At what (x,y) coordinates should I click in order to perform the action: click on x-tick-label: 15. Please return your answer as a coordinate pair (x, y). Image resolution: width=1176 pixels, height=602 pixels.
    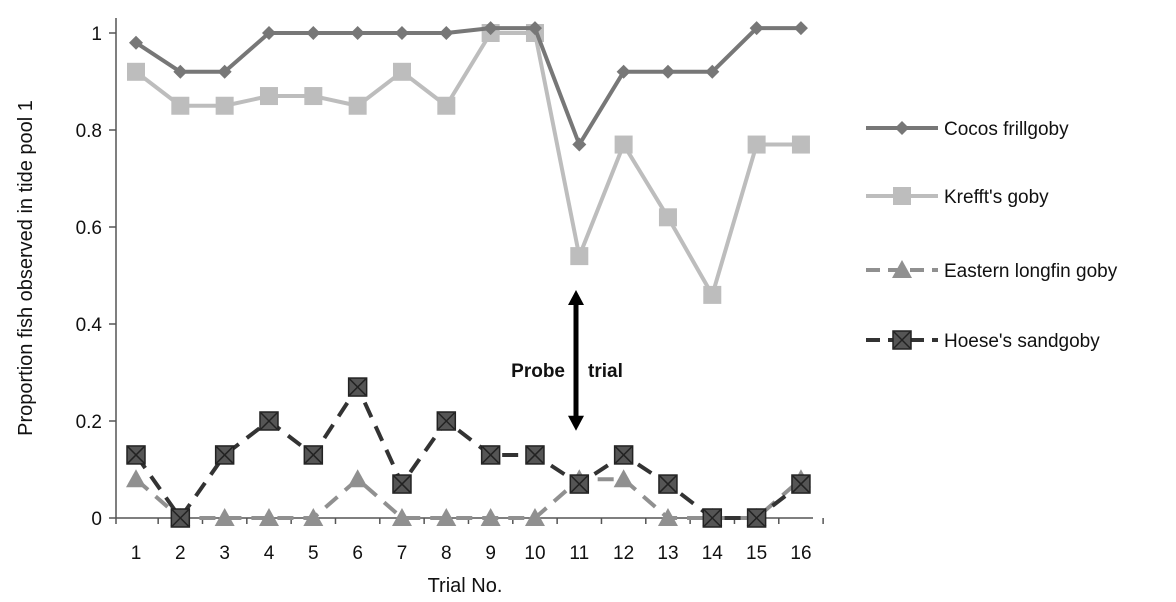
    Looking at the image, I should click on (756, 553).